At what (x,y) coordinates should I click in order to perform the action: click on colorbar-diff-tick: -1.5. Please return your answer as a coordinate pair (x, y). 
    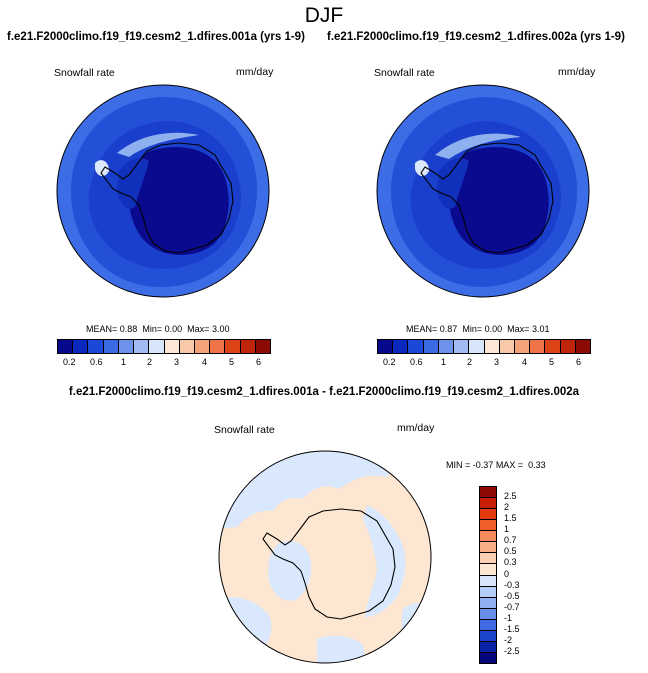
    Looking at the image, I should click on (512, 629).